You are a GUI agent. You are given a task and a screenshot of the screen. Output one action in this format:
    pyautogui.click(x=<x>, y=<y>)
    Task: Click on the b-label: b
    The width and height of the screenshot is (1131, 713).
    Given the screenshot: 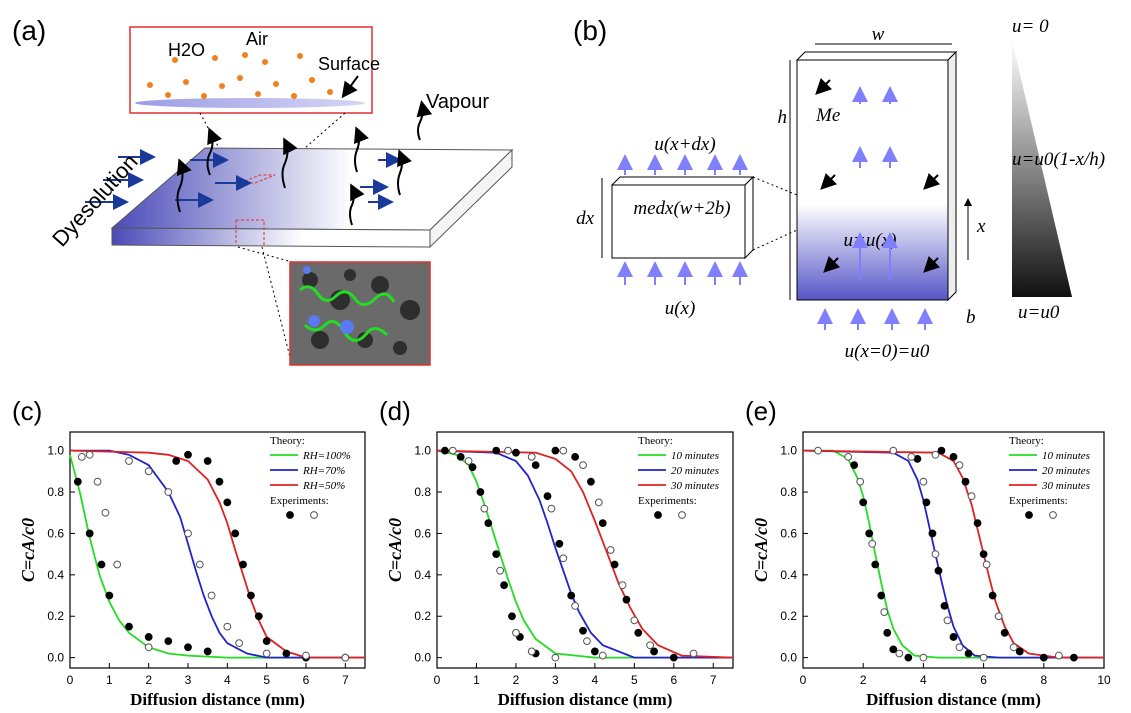 What is the action you would take?
    pyautogui.click(x=971, y=317)
    